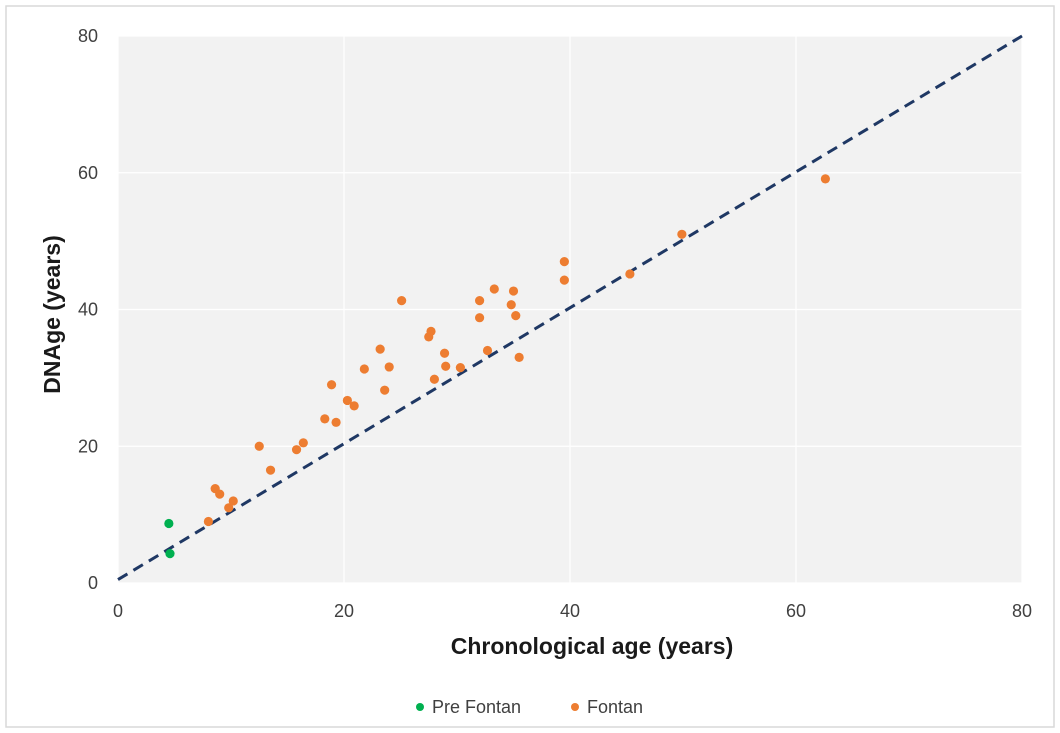 The height and width of the screenshot is (733, 1060). Describe the element at coordinates (420, 707) in the screenshot. I see `legend-marker-pre-fontan` at that location.